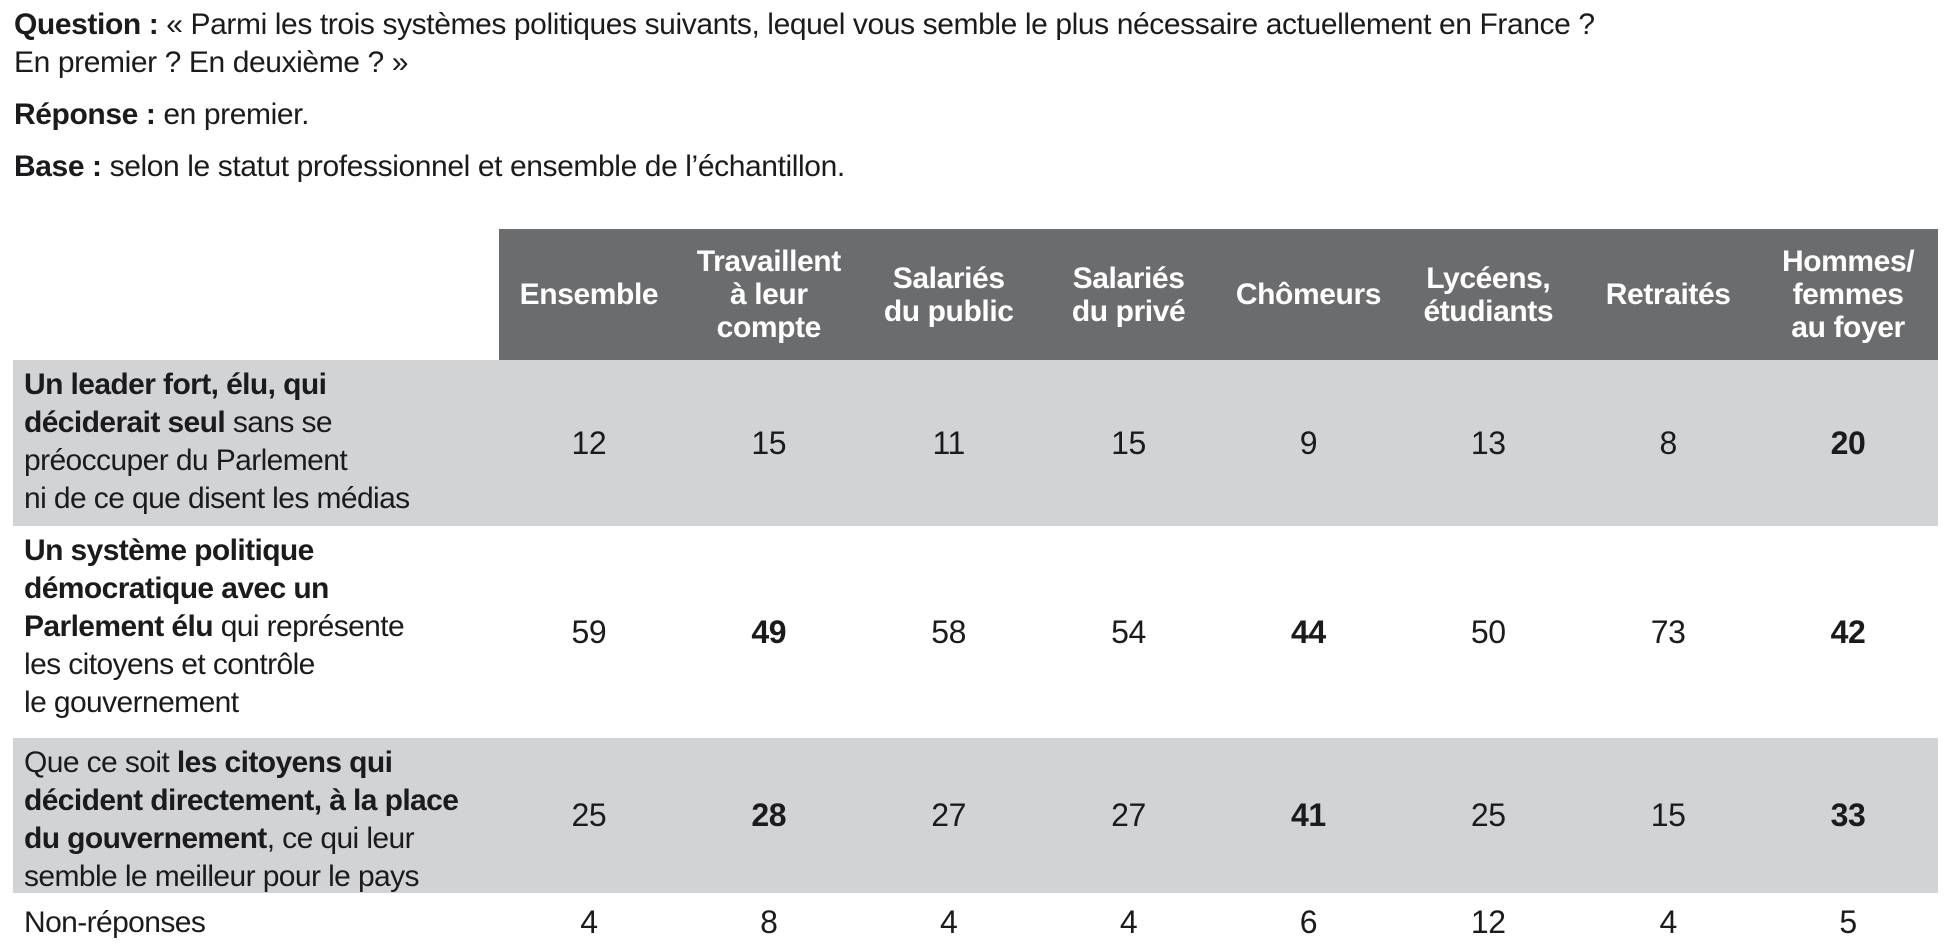 Image resolution: width=1948 pixels, height=952 pixels. What do you see at coordinates (115, 922) in the screenshot?
I see `row-label-rest: Non-réponses` at bounding box center [115, 922].